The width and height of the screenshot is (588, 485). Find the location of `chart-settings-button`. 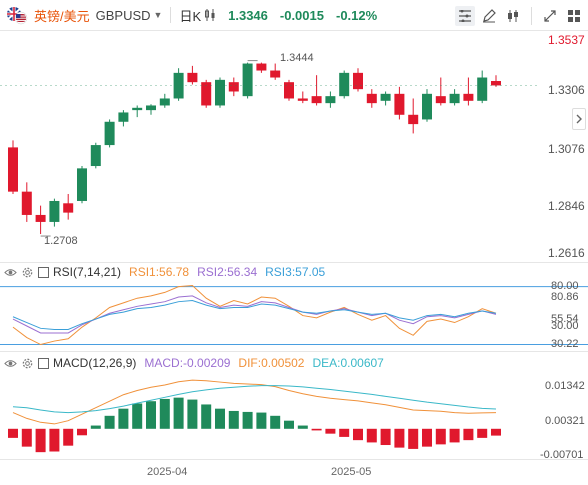

chart-settings-button is located at coordinates (465, 16).